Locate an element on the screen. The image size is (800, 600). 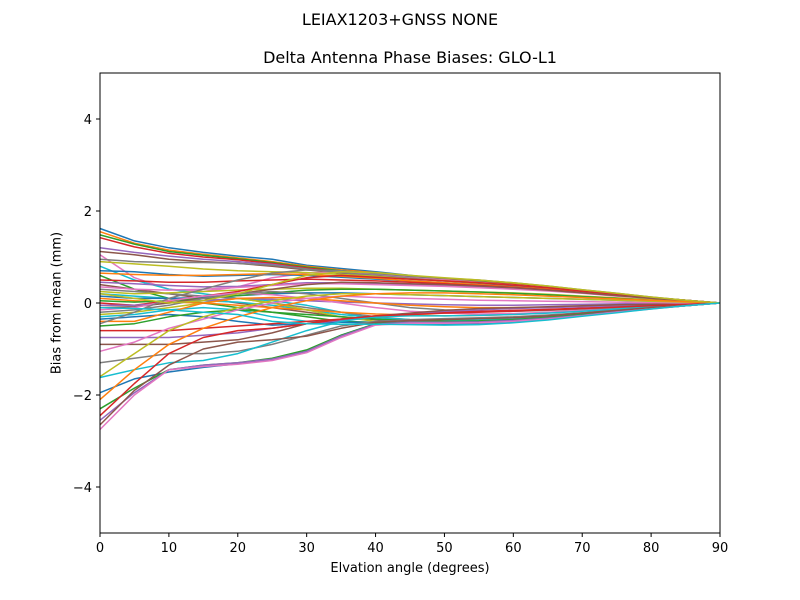
x-axis-label: Elvation angle (degrees) is located at coordinates (410, 568).